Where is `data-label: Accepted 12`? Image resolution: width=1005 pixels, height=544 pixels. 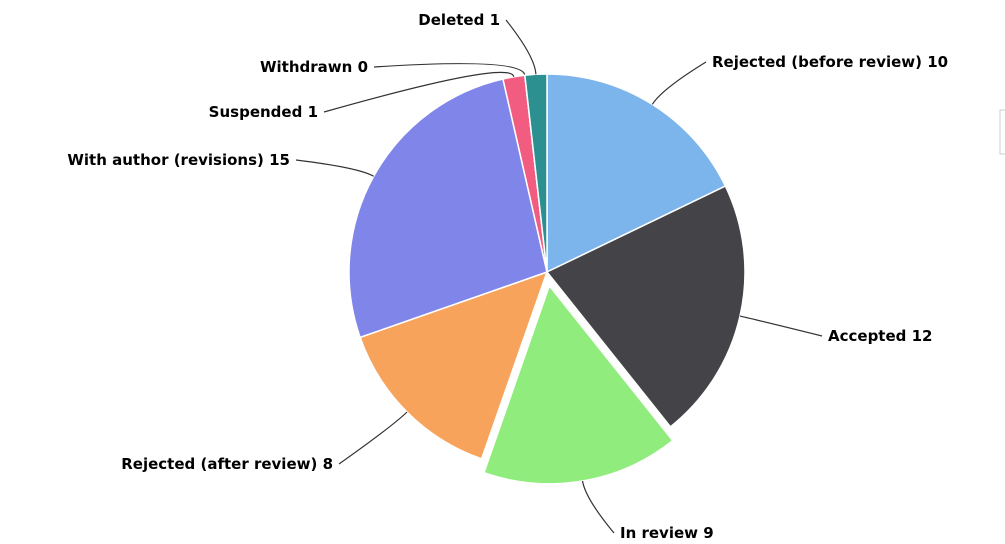
data-label: Accepted 12 is located at coordinates (880, 336).